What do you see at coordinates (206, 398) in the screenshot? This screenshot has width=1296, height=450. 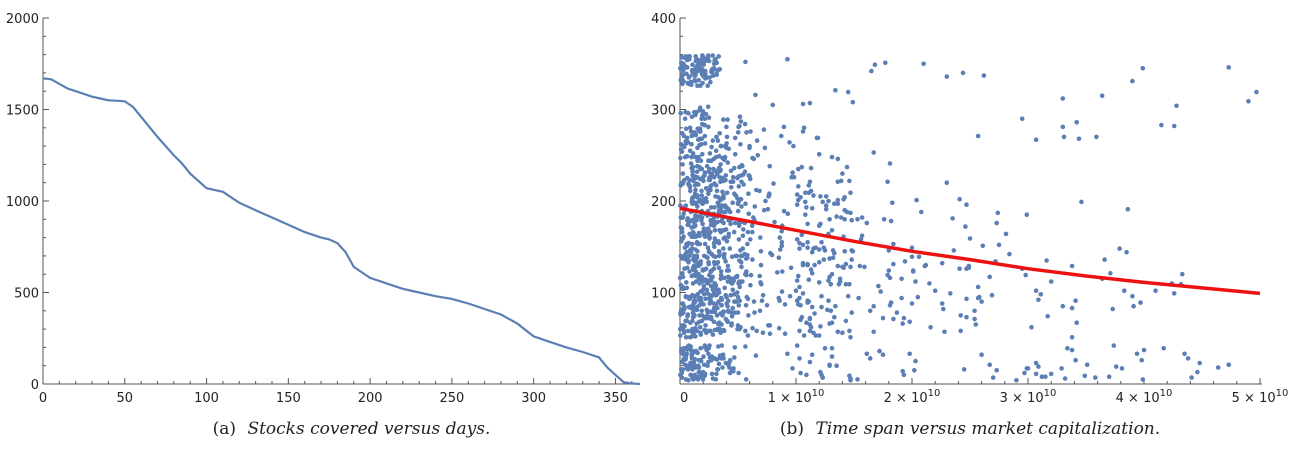 I see `chart-a-x-tick-label: 100` at bounding box center [206, 398].